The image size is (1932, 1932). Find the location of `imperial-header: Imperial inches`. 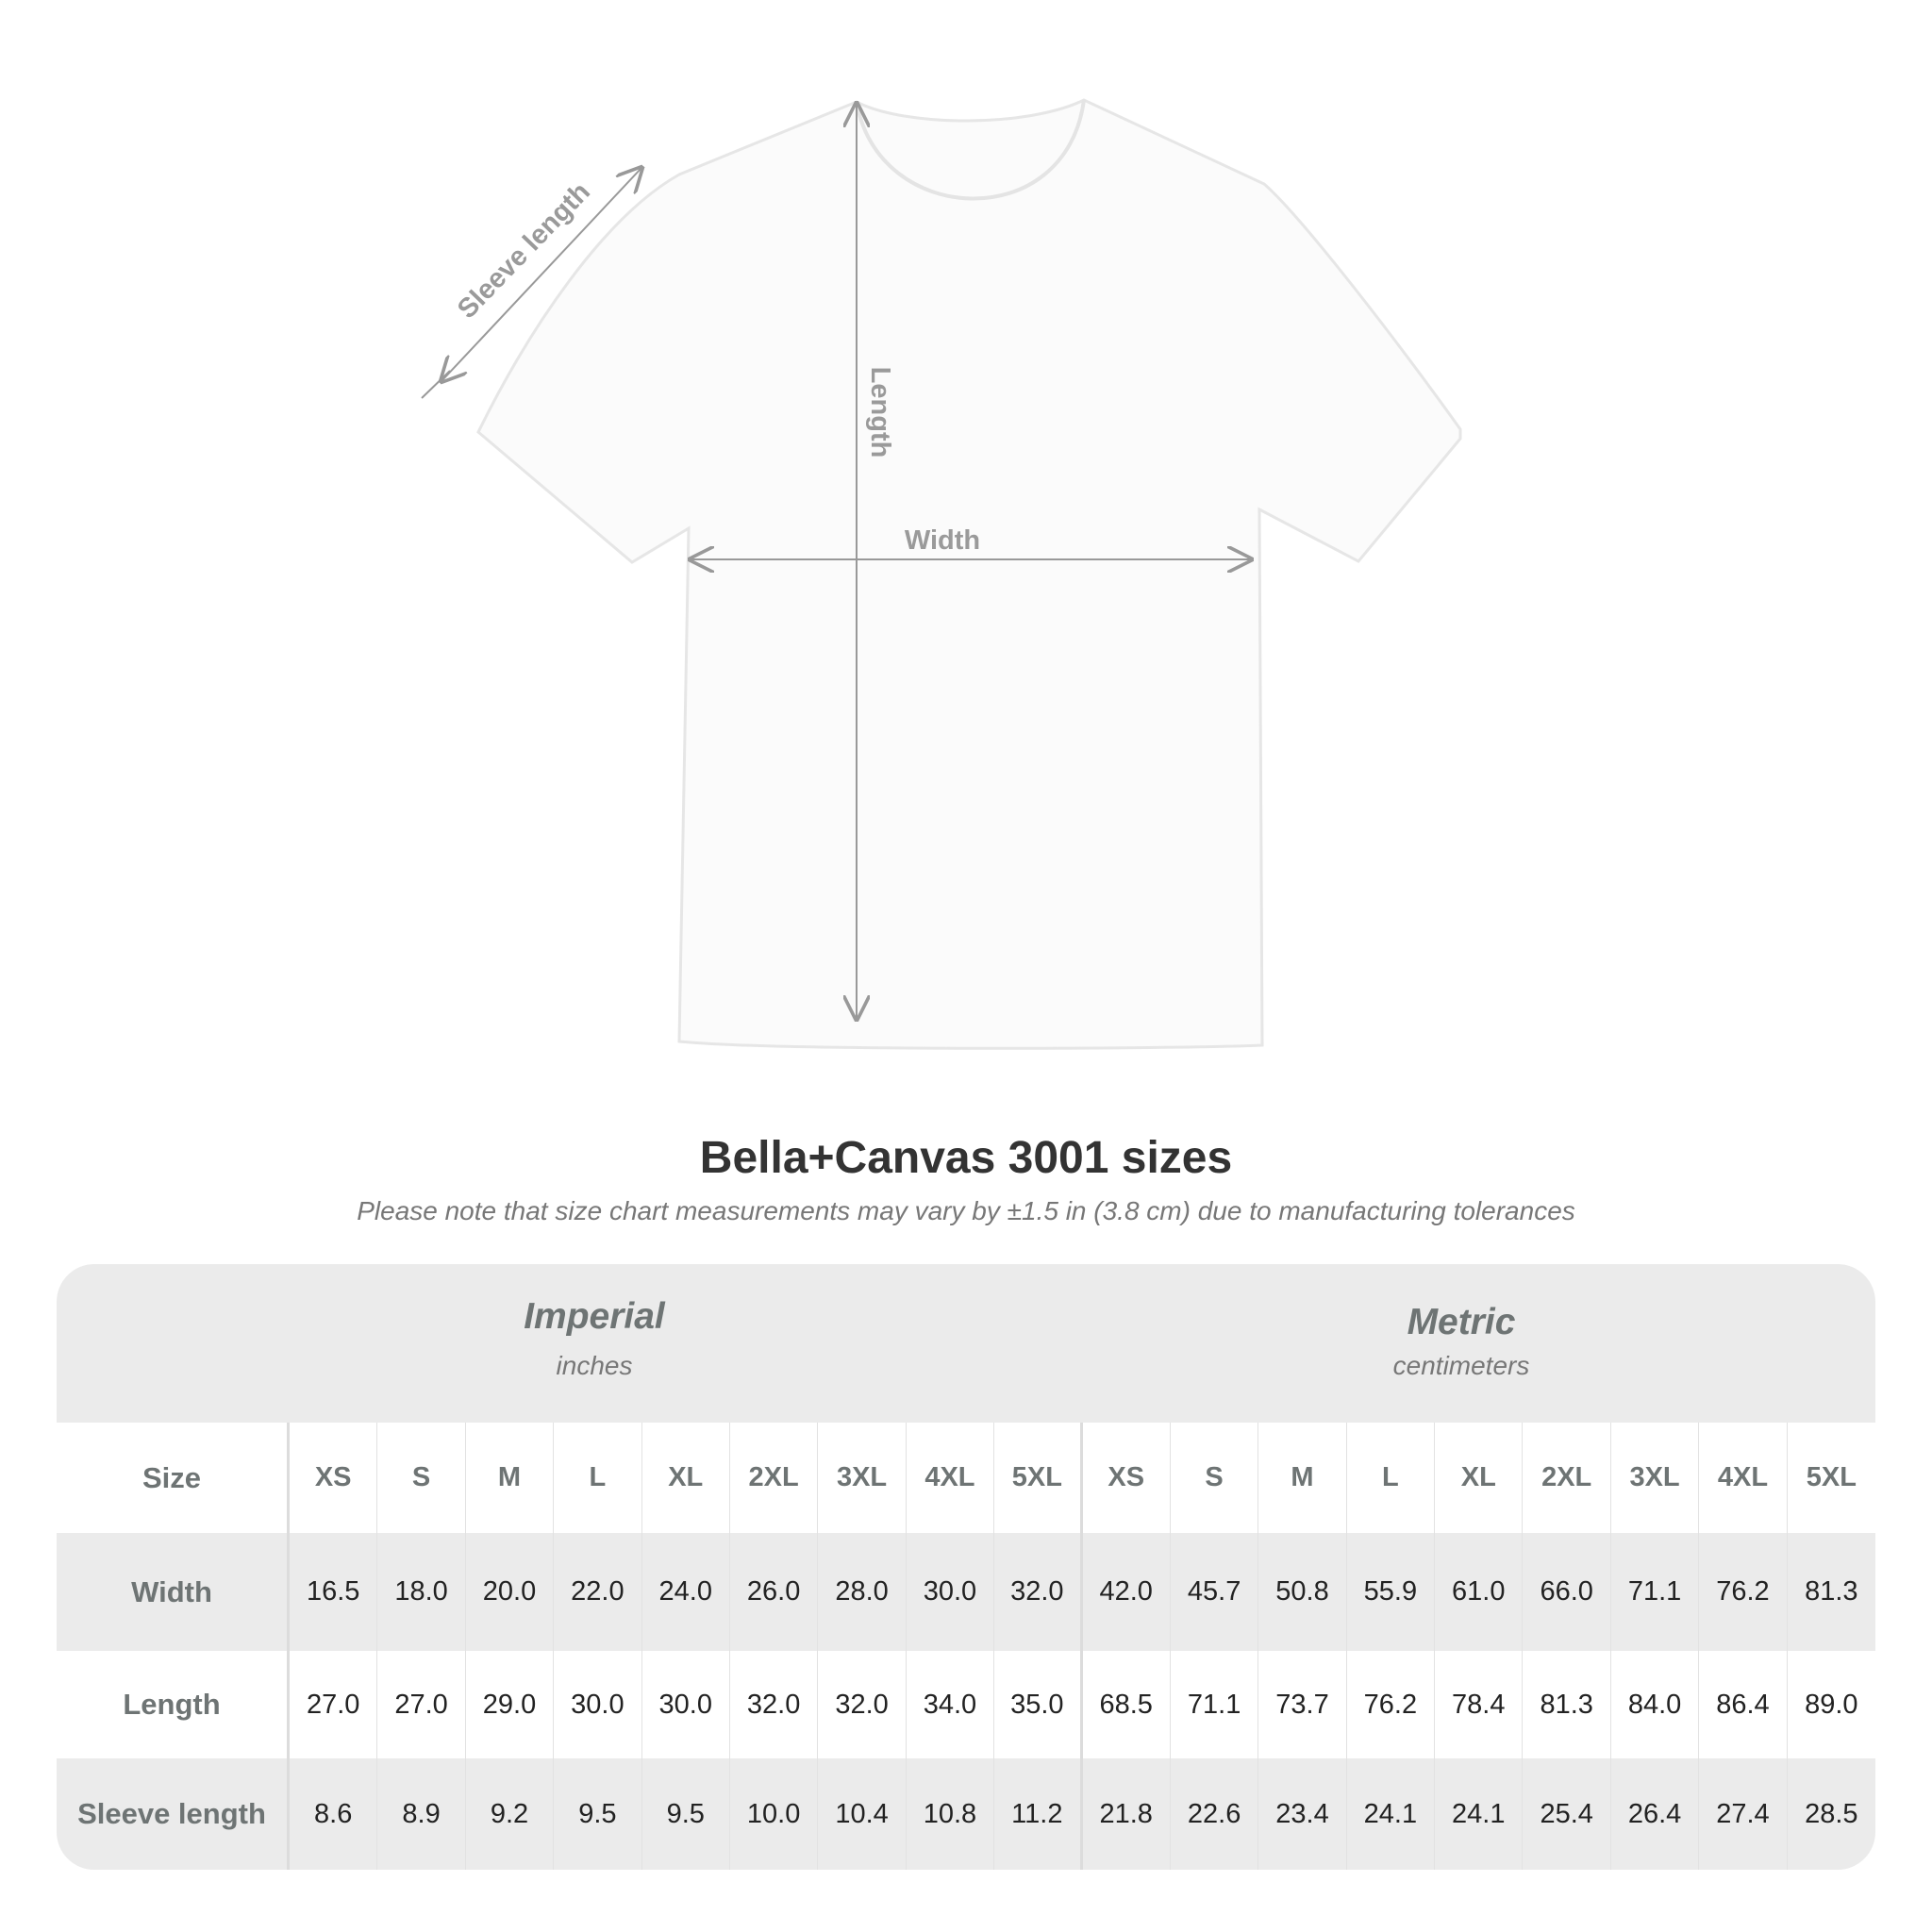

imperial-header: Imperial inches is located at coordinates (594, 1339).